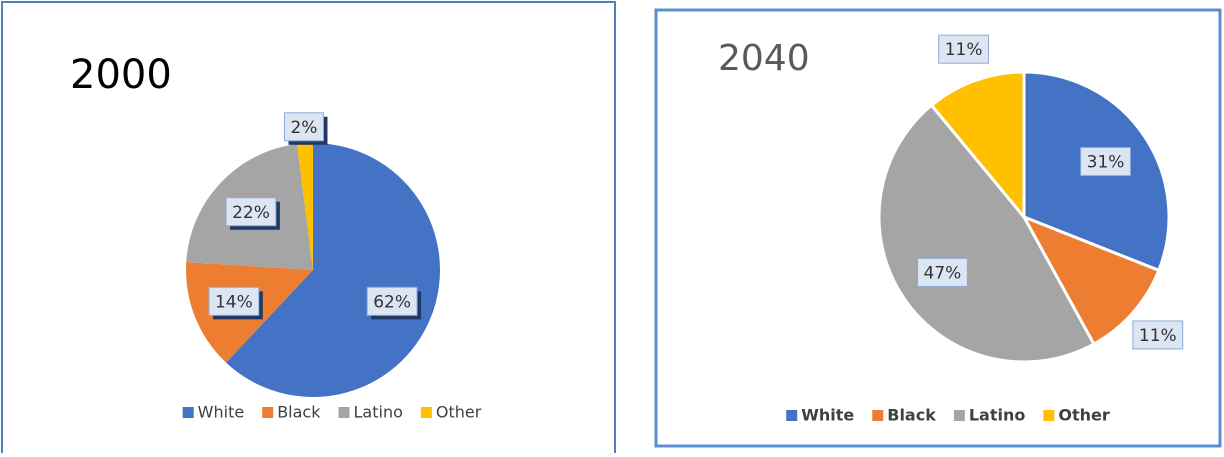 The height and width of the screenshot is (457, 1224). I want to click on data-label: 62%, so click(392, 302).